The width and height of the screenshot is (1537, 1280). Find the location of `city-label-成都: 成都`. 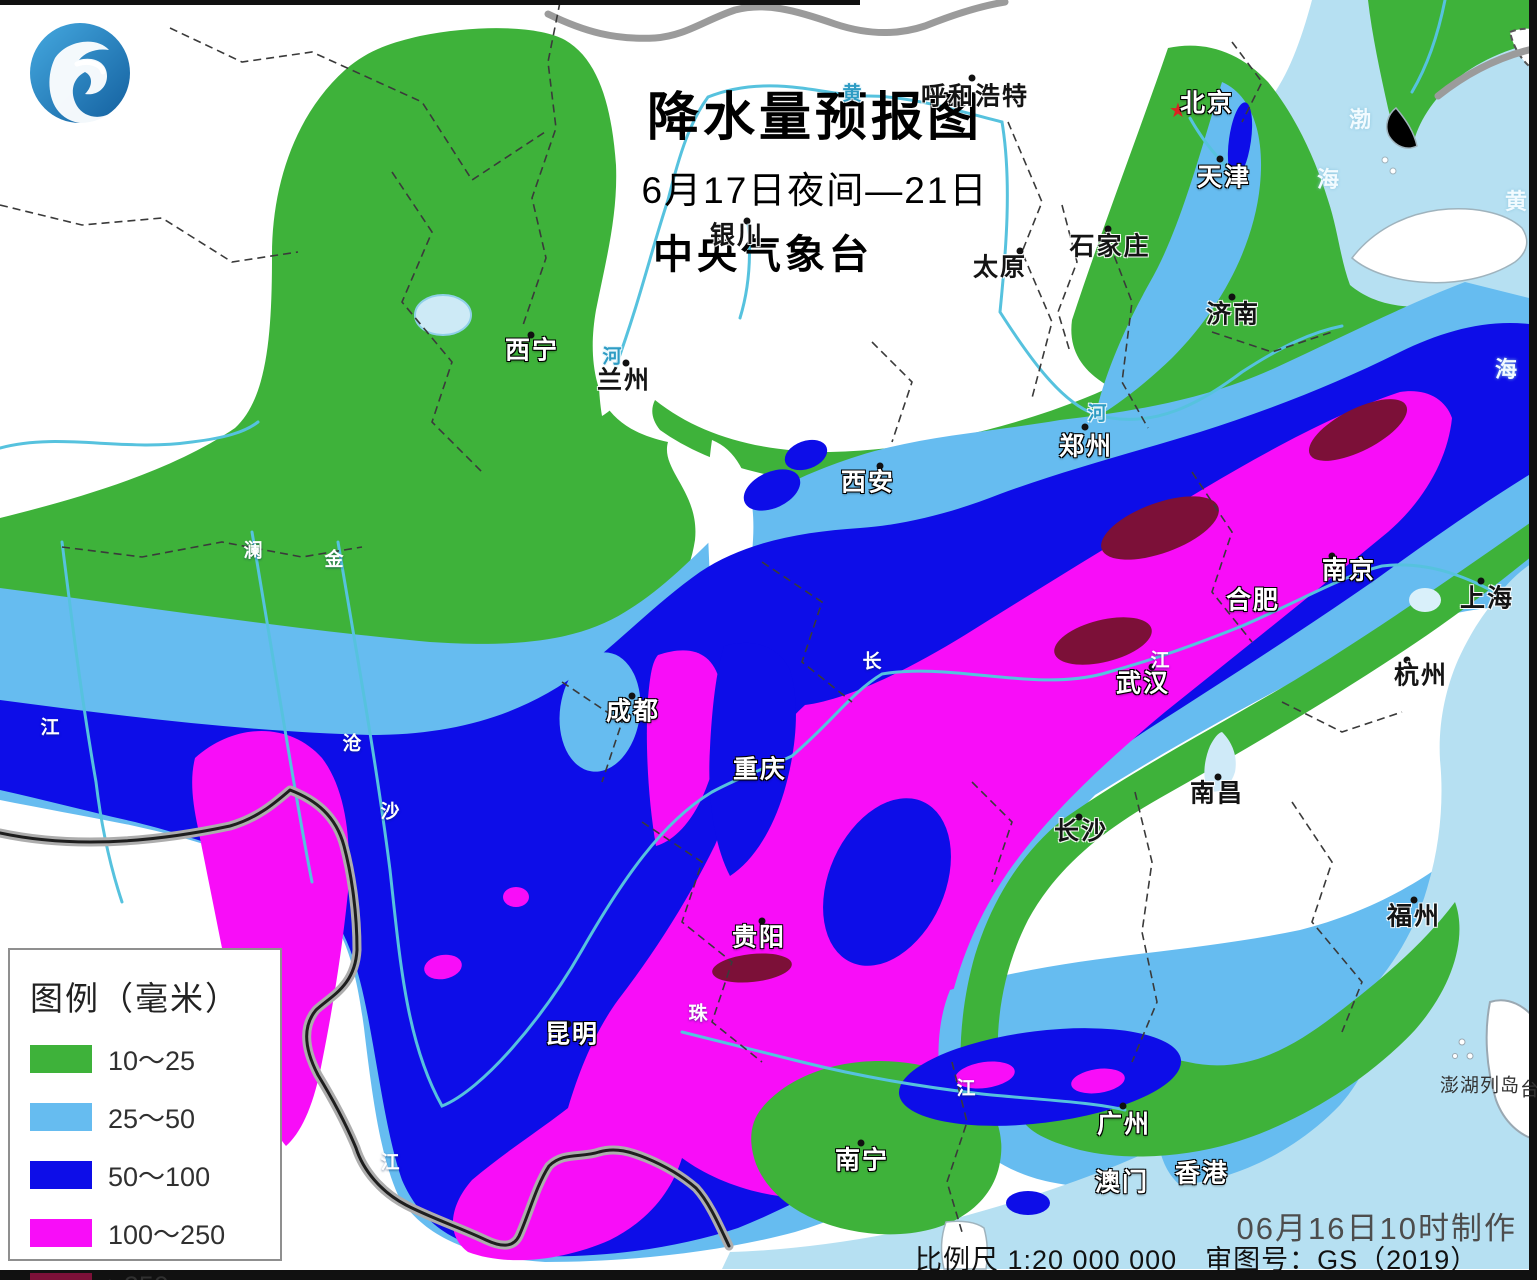

city-label-成都: 成都 is located at coordinates (633, 711).